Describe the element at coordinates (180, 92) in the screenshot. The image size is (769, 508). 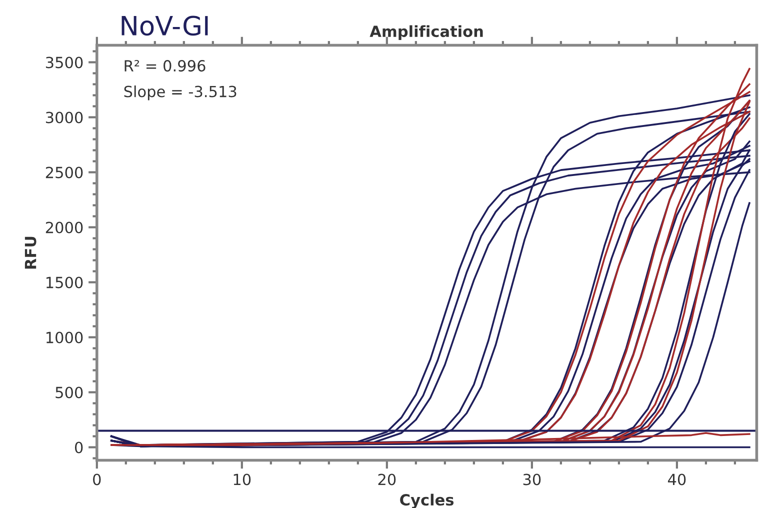
I see `annotation: Slope = -3.513` at that location.